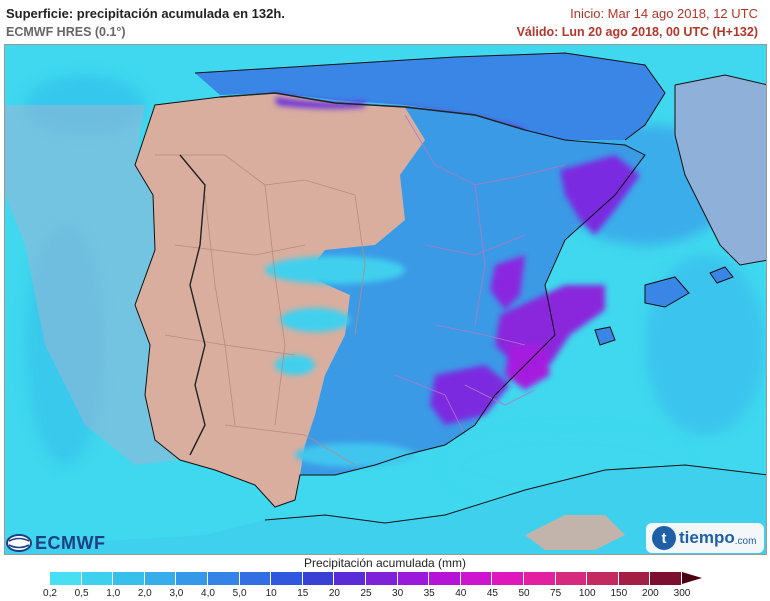 Image resolution: width=770 pixels, height=601 pixels. What do you see at coordinates (144, 593) in the screenshot?
I see `legend-tick-label: 2,0` at bounding box center [144, 593].